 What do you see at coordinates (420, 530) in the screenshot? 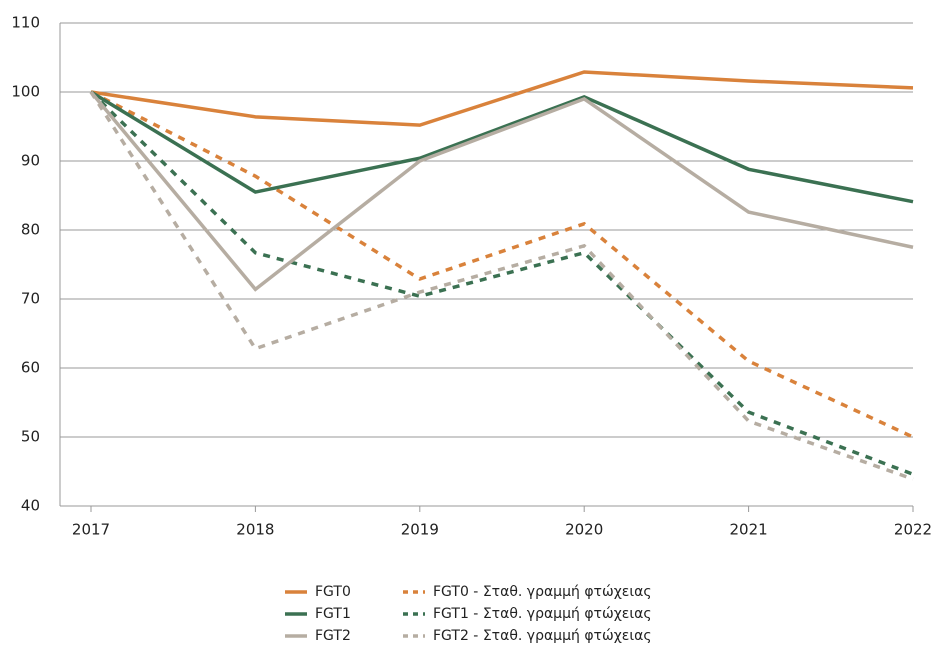
I see `x-tick-label: 2019` at bounding box center [420, 530].